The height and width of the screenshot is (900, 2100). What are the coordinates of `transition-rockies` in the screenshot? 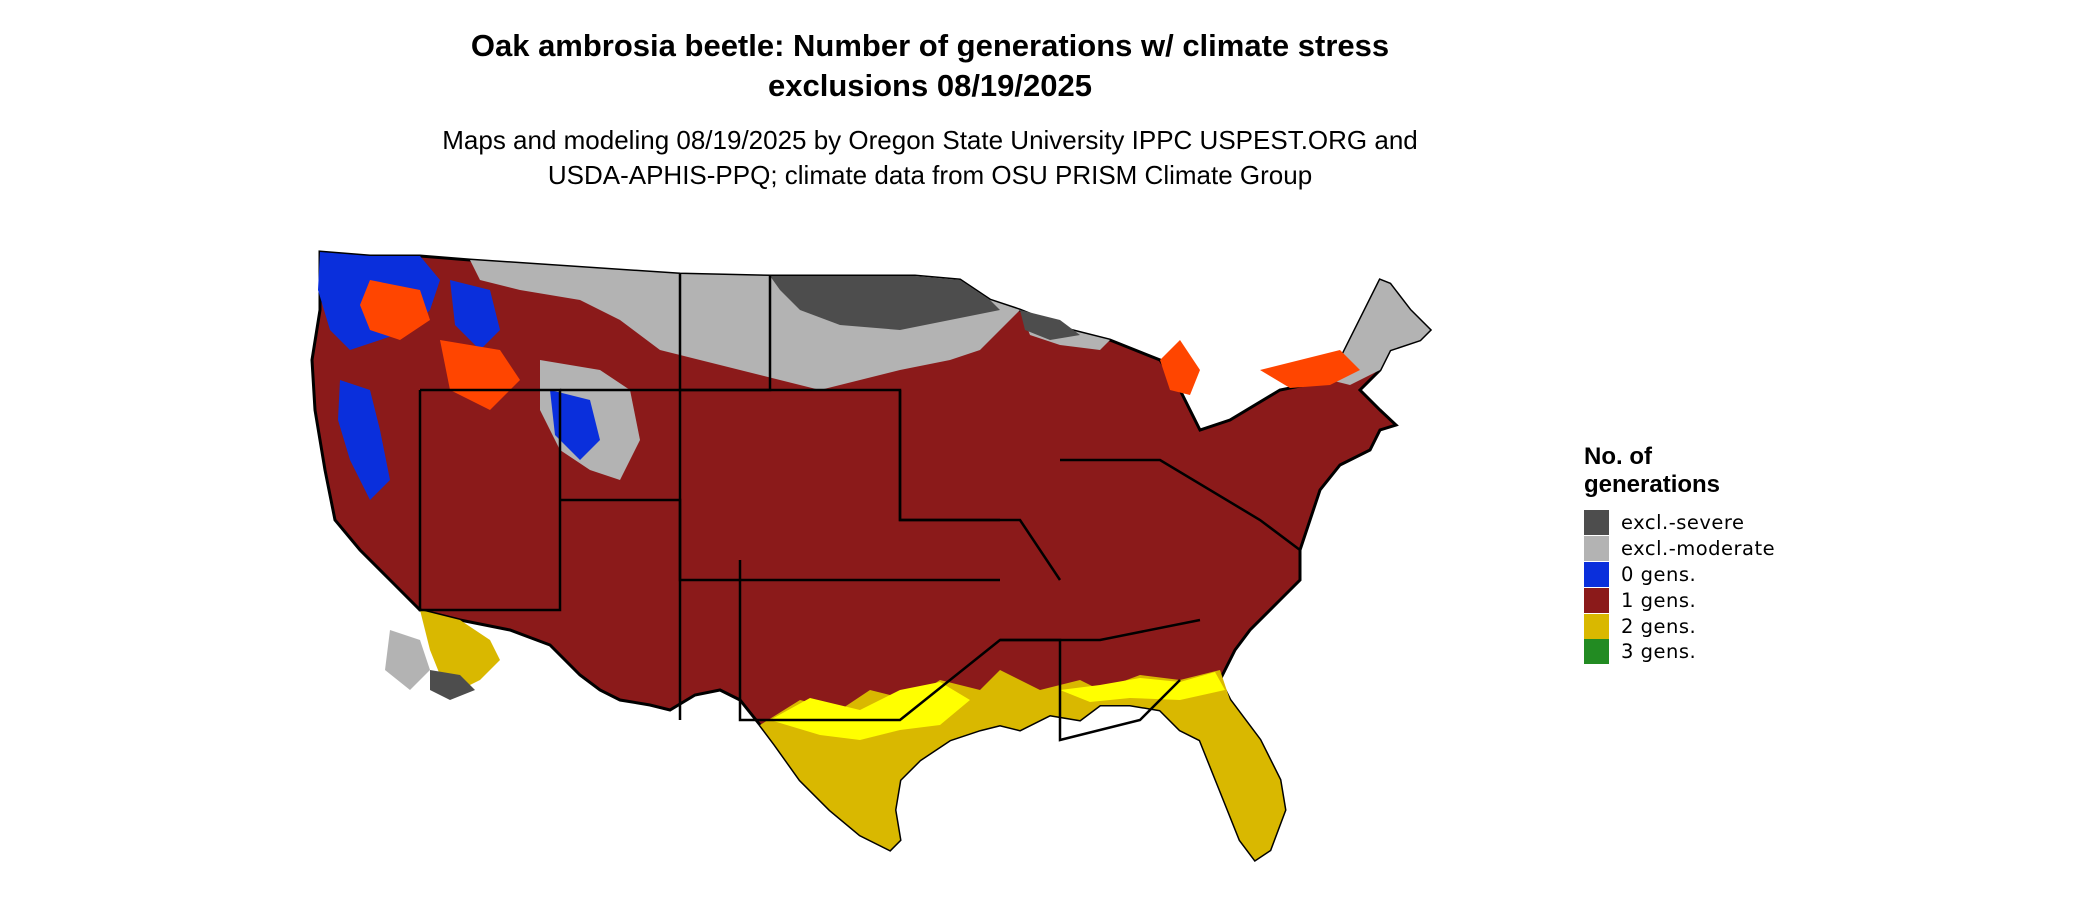 It's located at (480, 375).